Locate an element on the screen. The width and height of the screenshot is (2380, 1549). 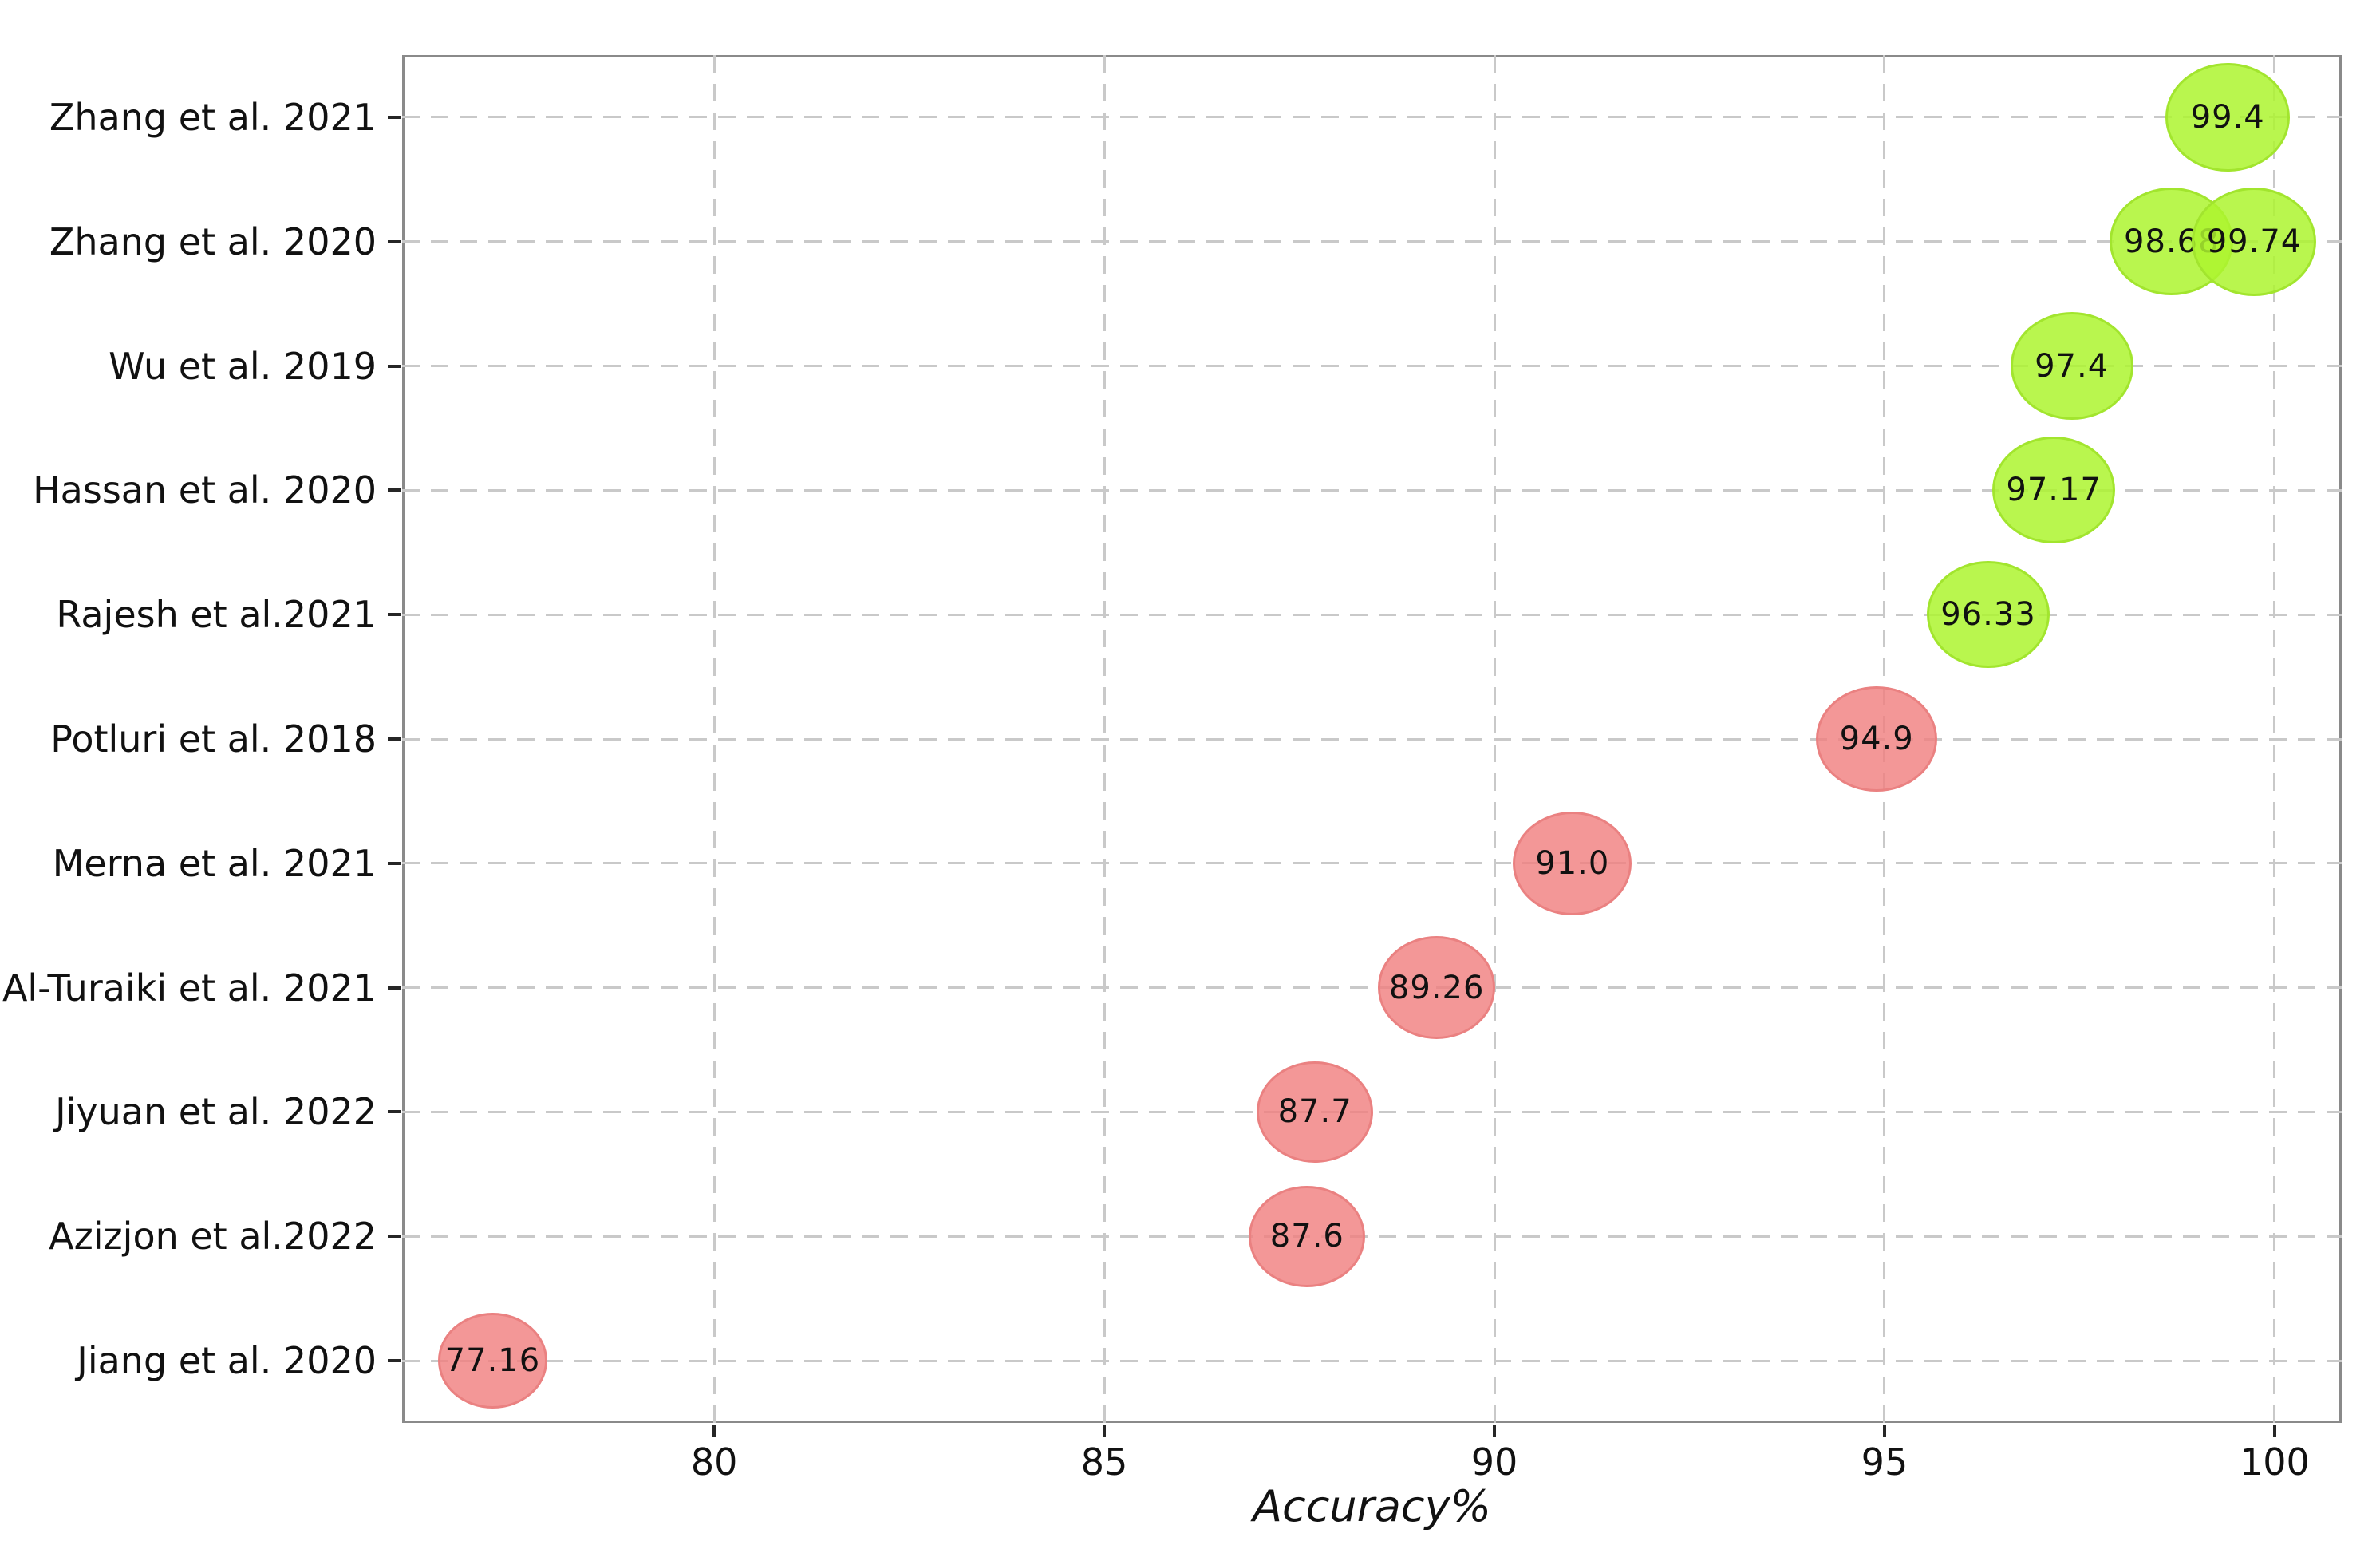
bubble-value-label: 99.74 is located at coordinates (2254, 241).